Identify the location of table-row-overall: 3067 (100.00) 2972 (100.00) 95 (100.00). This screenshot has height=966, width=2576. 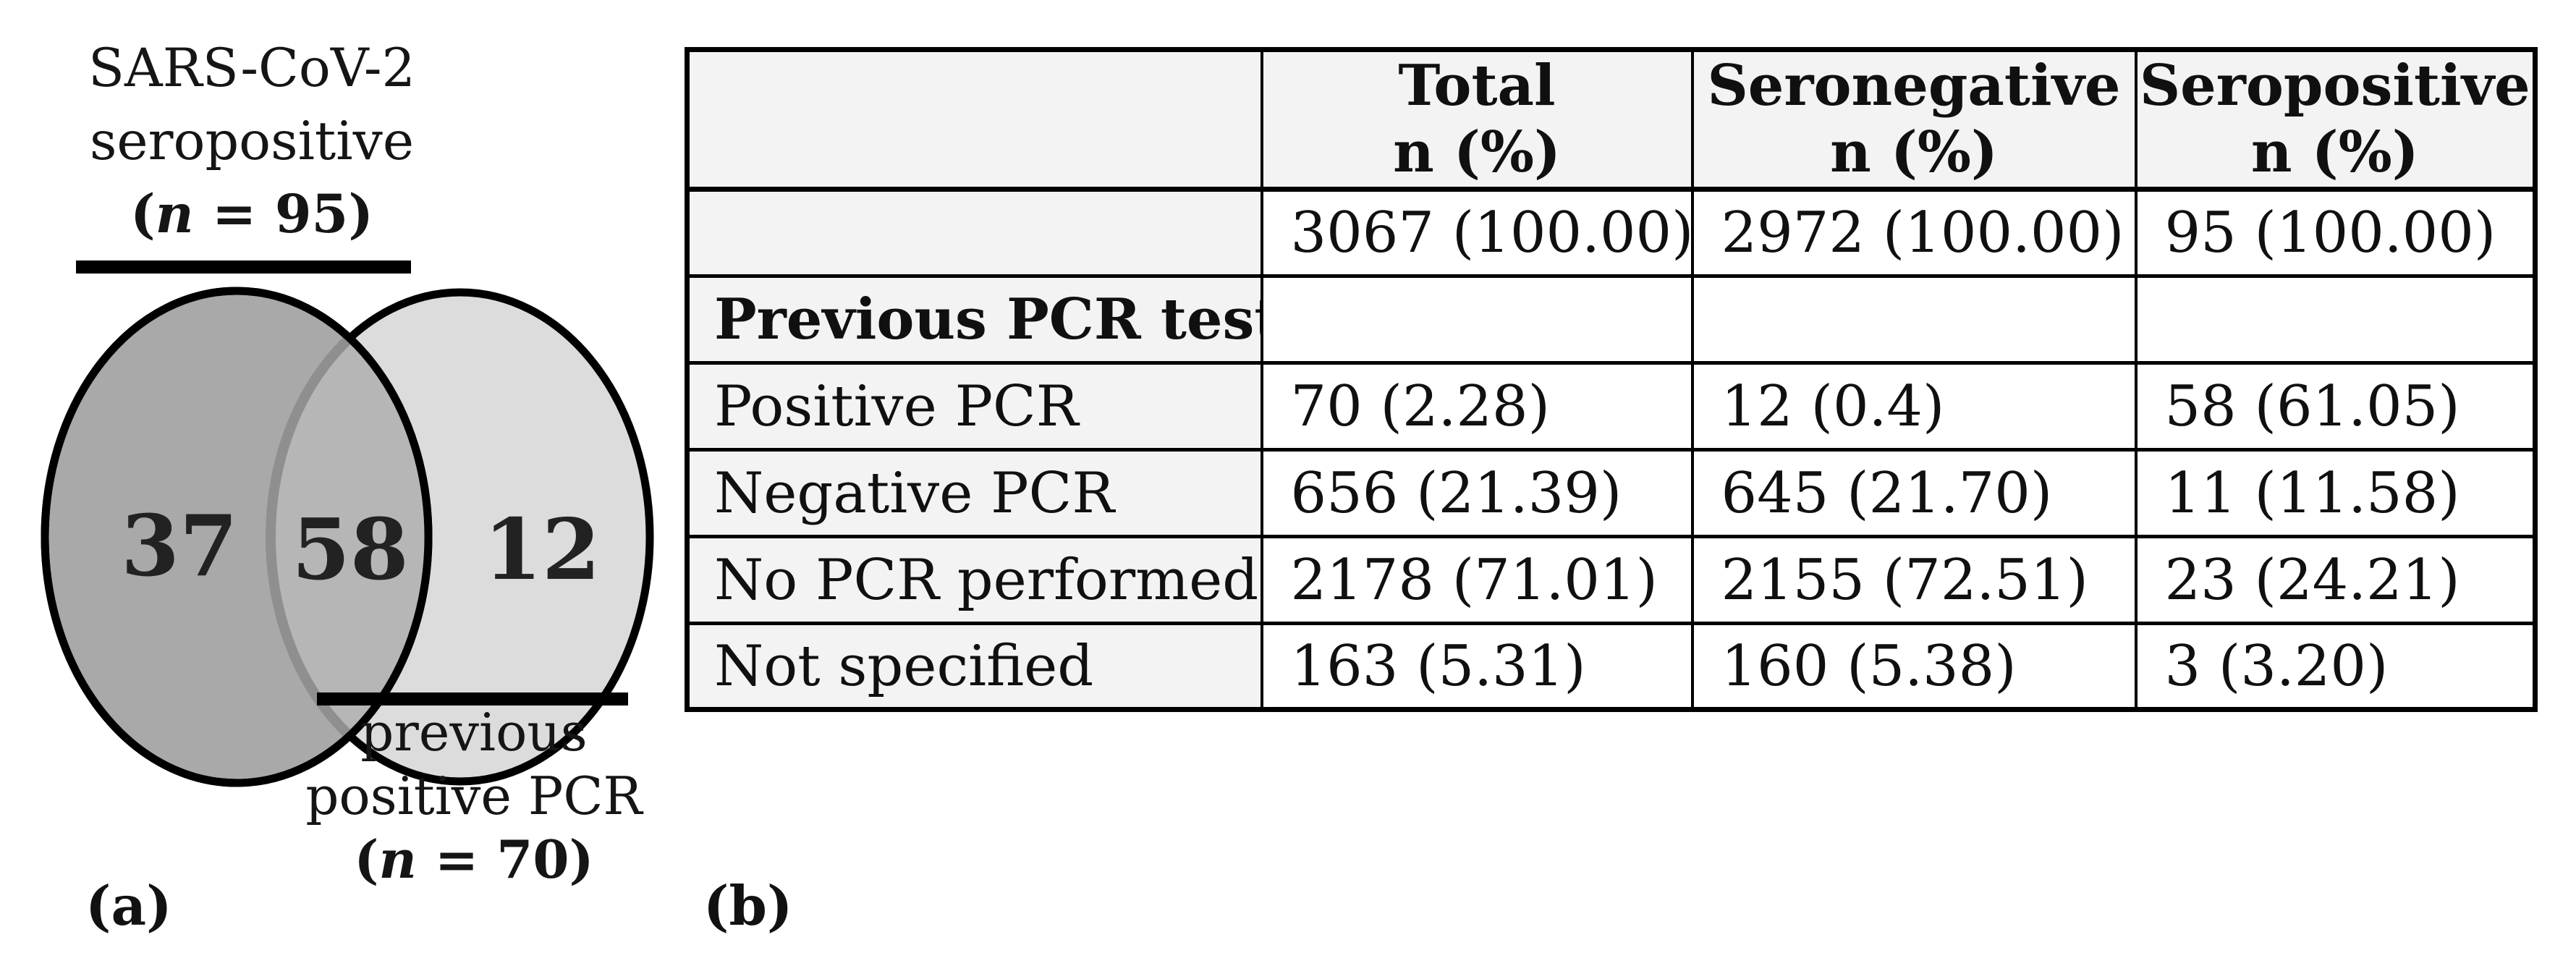
(1611, 233).